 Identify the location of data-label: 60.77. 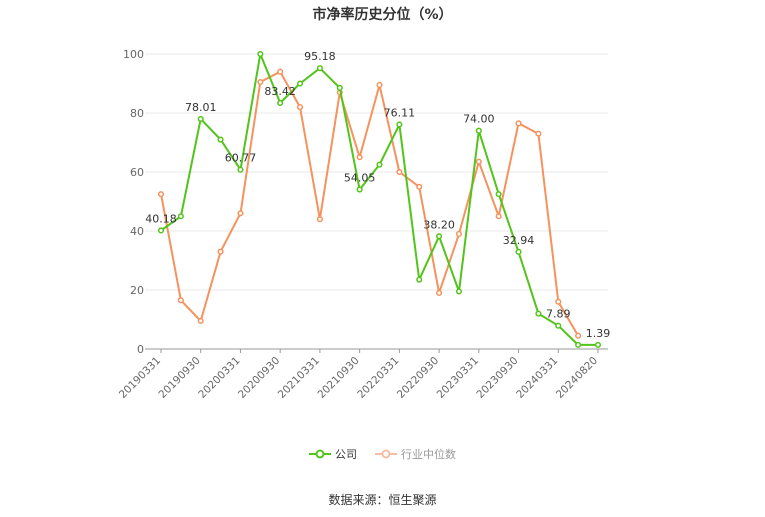
(241, 158).